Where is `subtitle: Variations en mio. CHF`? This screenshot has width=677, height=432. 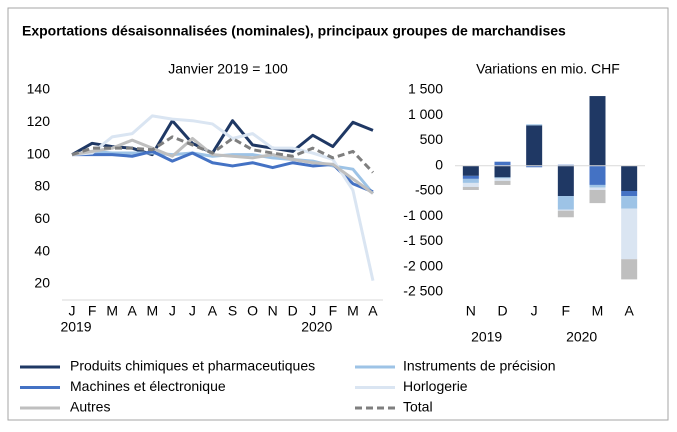
subtitle: Variations en mio. CHF is located at coordinates (548, 69).